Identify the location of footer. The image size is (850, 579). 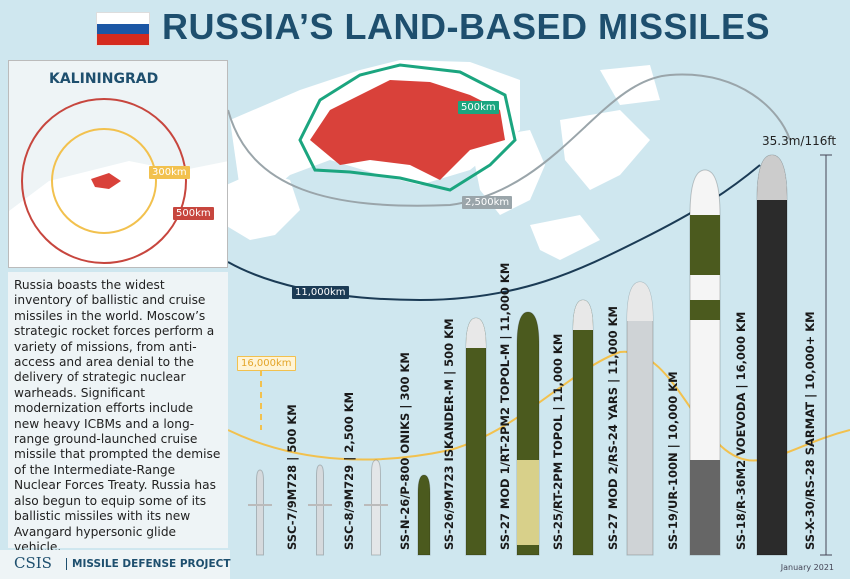
(115, 564).